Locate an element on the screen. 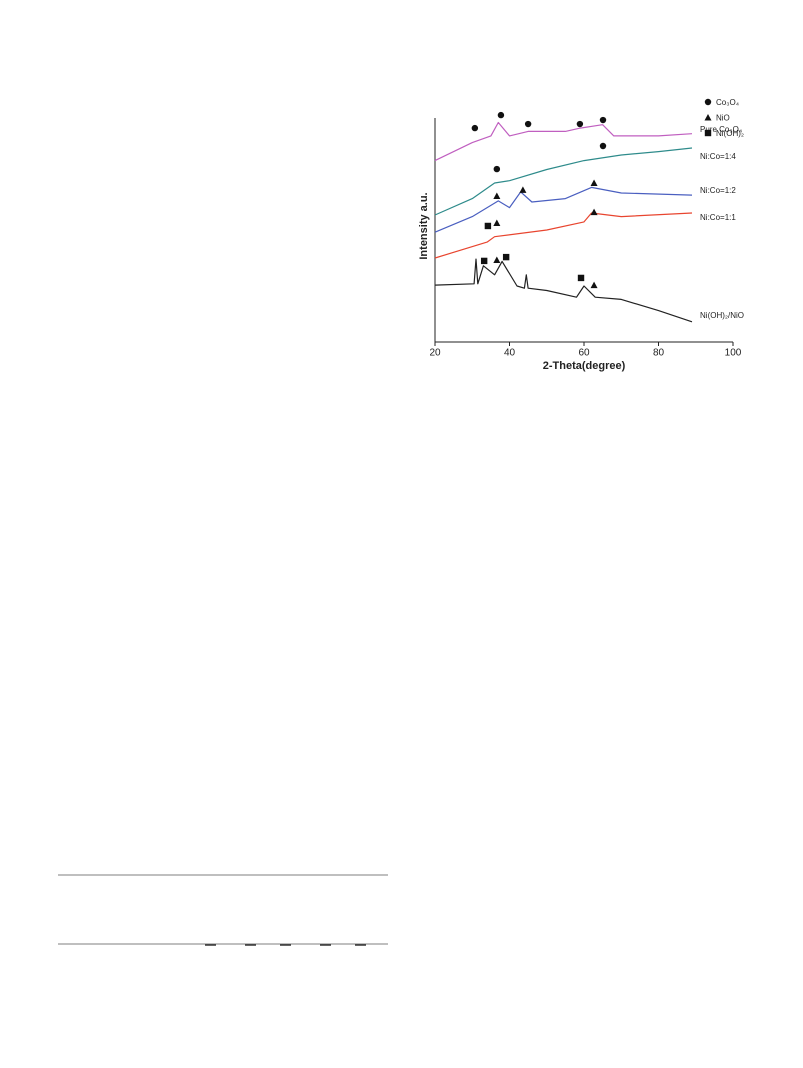 Image resolution: width=803 pixels, height=1068 pixels. legend-label: NiO is located at coordinates (723, 118).